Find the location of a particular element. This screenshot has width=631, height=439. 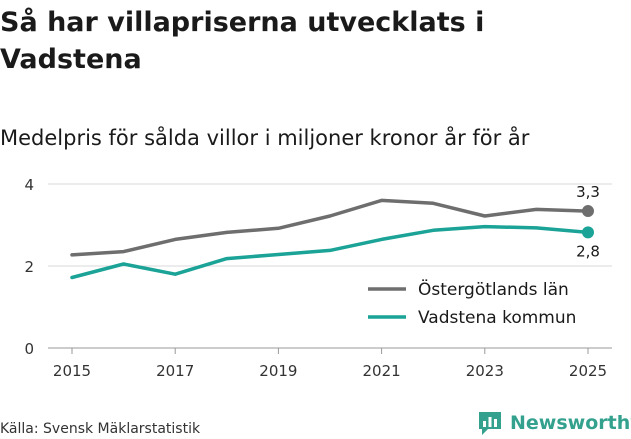

x-tick-label: 2015 is located at coordinates (72, 371).